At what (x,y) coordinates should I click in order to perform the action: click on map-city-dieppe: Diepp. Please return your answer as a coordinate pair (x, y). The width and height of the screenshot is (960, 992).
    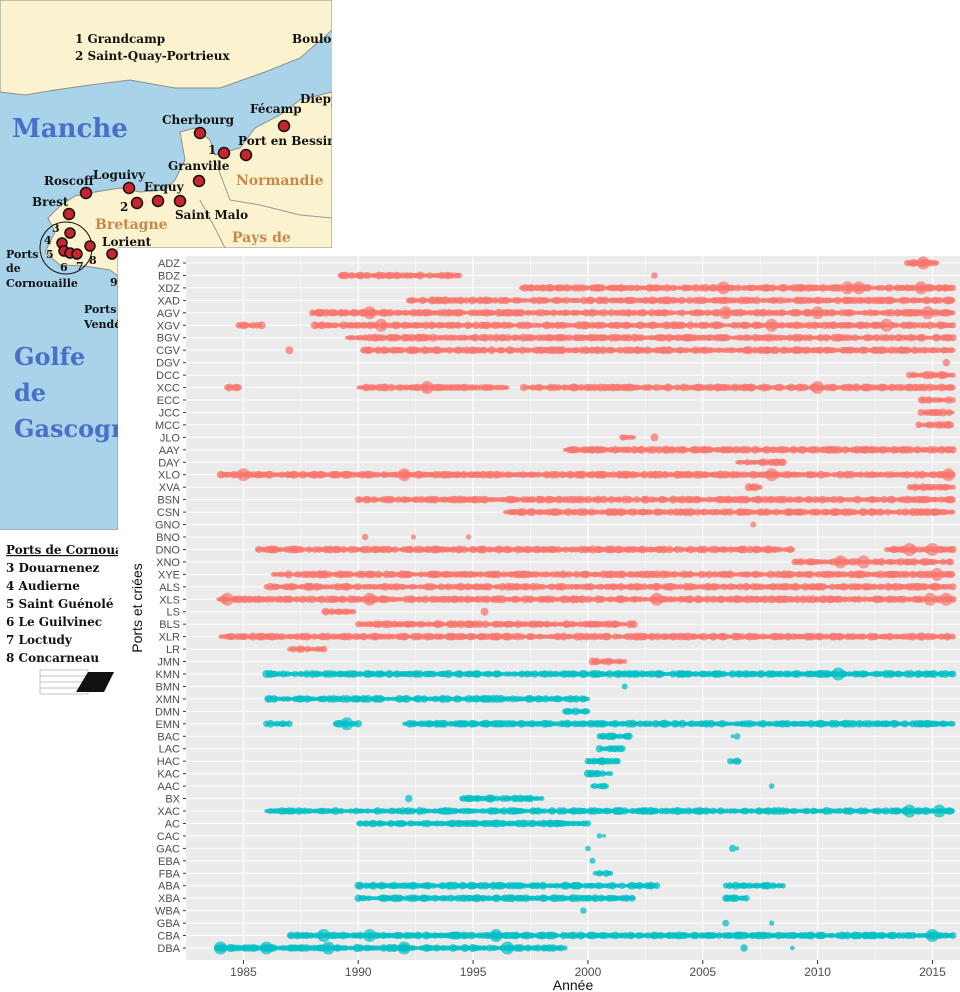
    Looking at the image, I should click on (316, 99).